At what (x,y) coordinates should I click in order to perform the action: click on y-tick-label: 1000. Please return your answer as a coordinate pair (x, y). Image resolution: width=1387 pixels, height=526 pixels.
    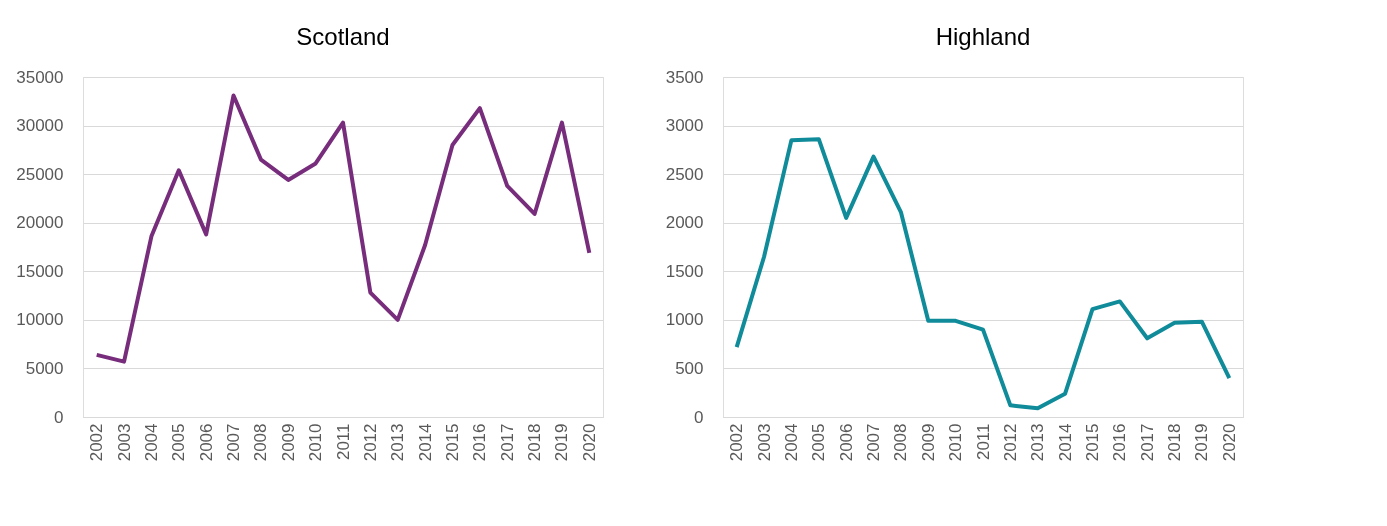
    Looking at the image, I should click on (684, 320).